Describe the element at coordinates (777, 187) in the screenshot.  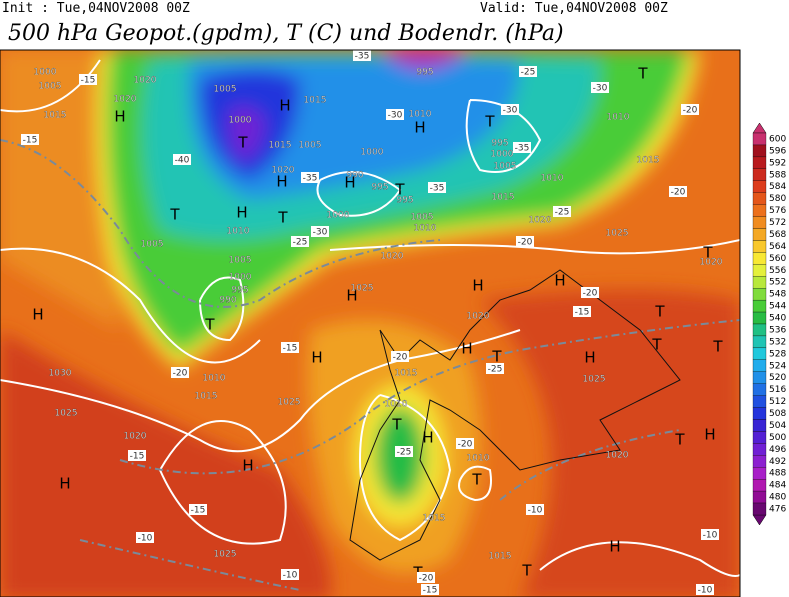
I see `level-label: 584` at that location.